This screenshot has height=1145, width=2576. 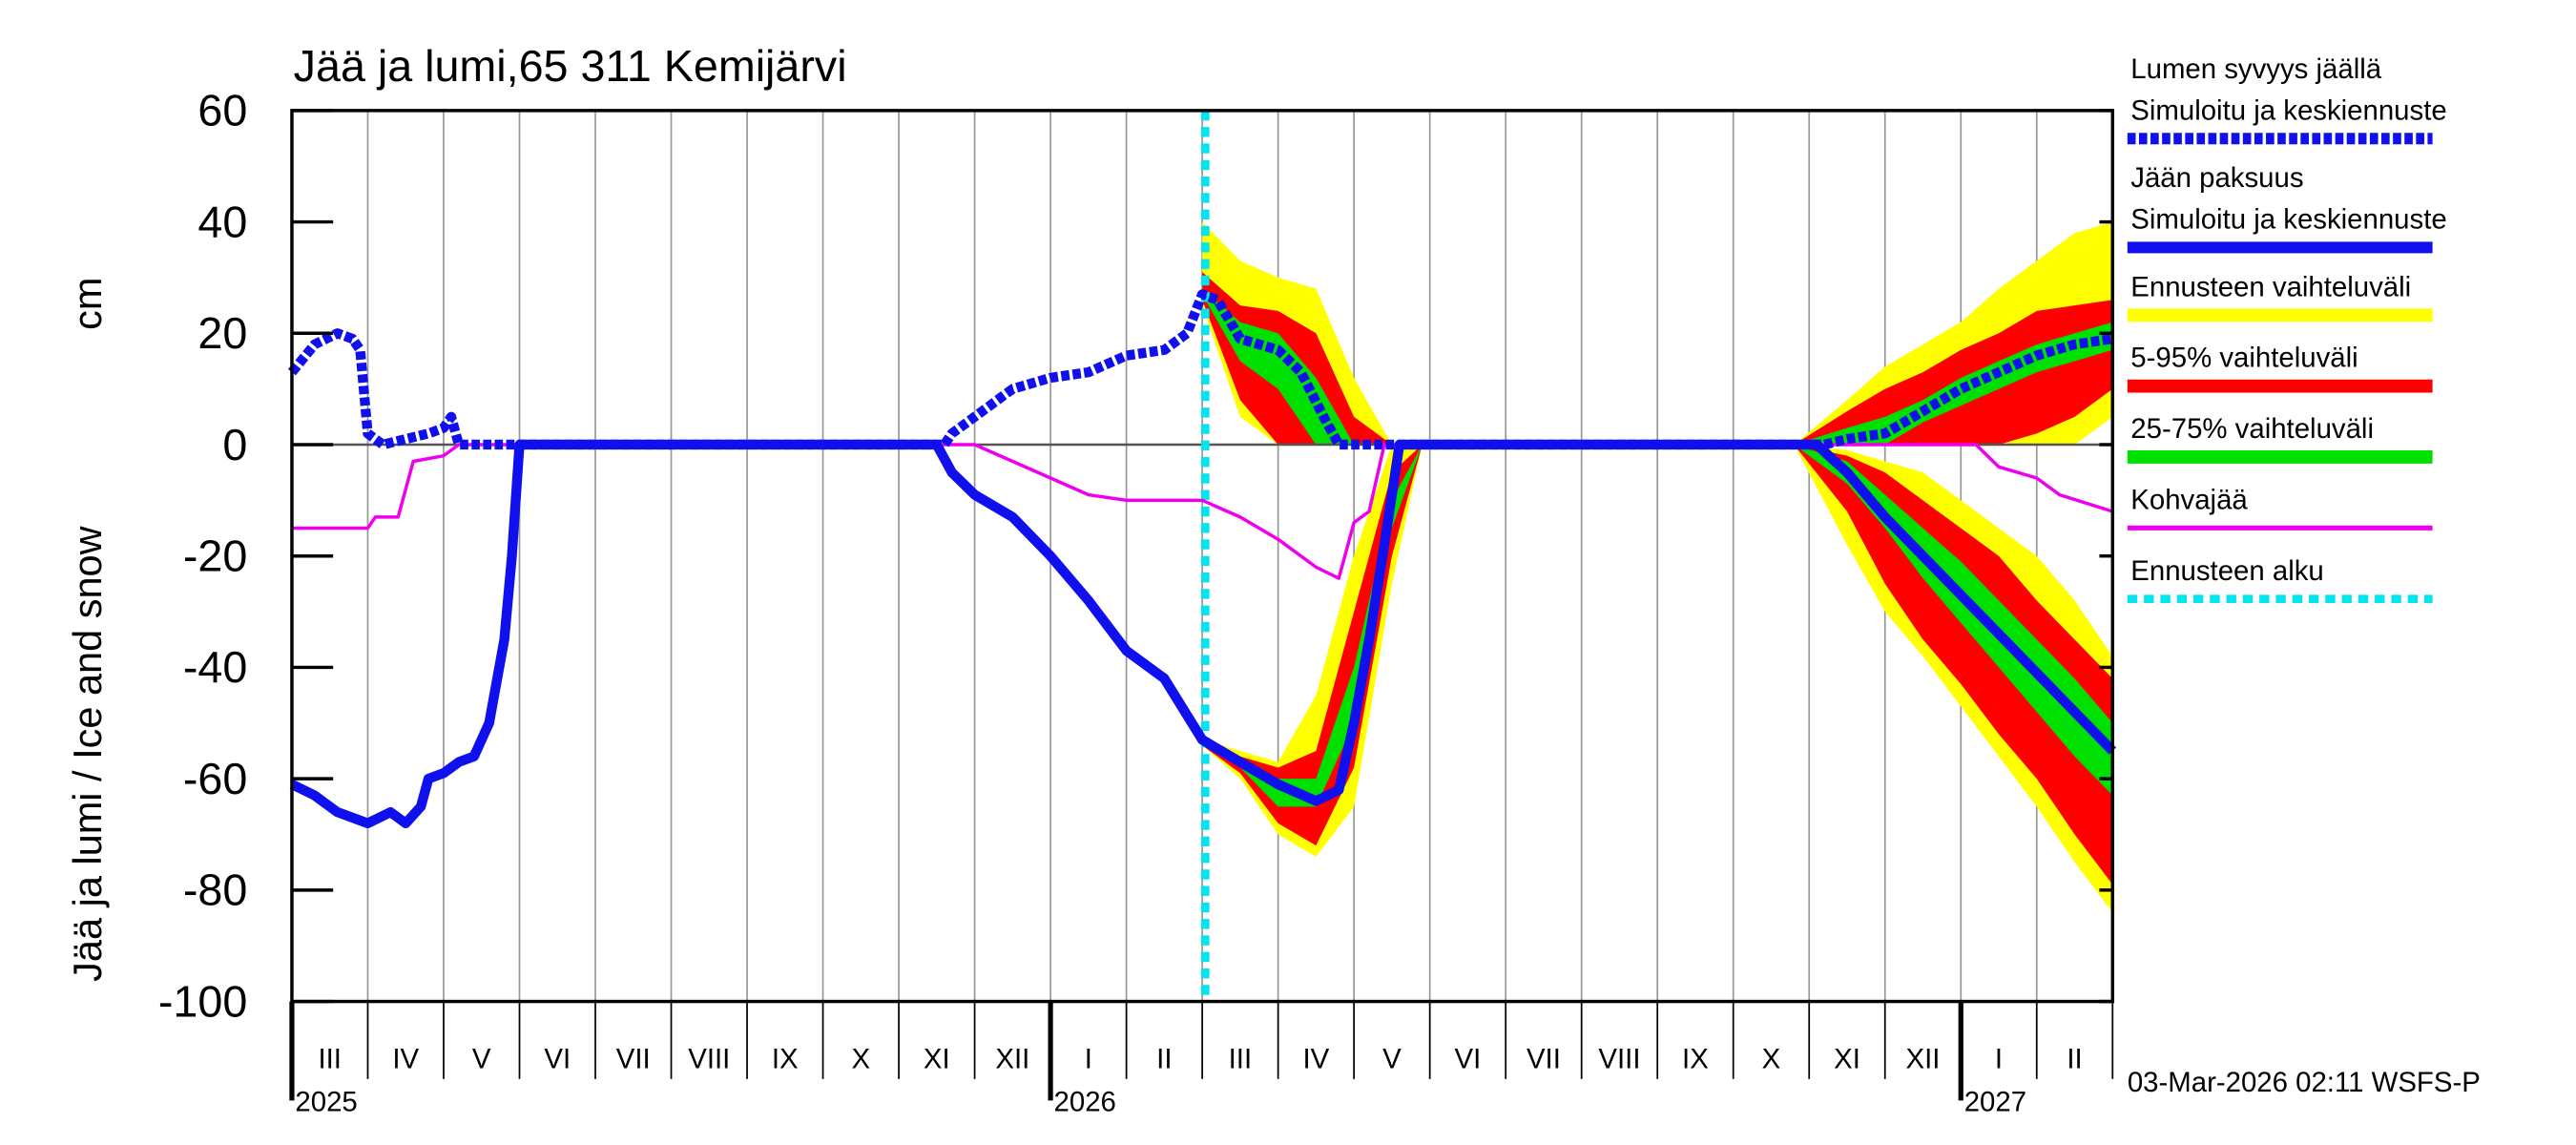 What do you see at coordinates (1995, 1103) in the screenshot?
I see `year-label: 2027` at bounding box center [1995, 1103].